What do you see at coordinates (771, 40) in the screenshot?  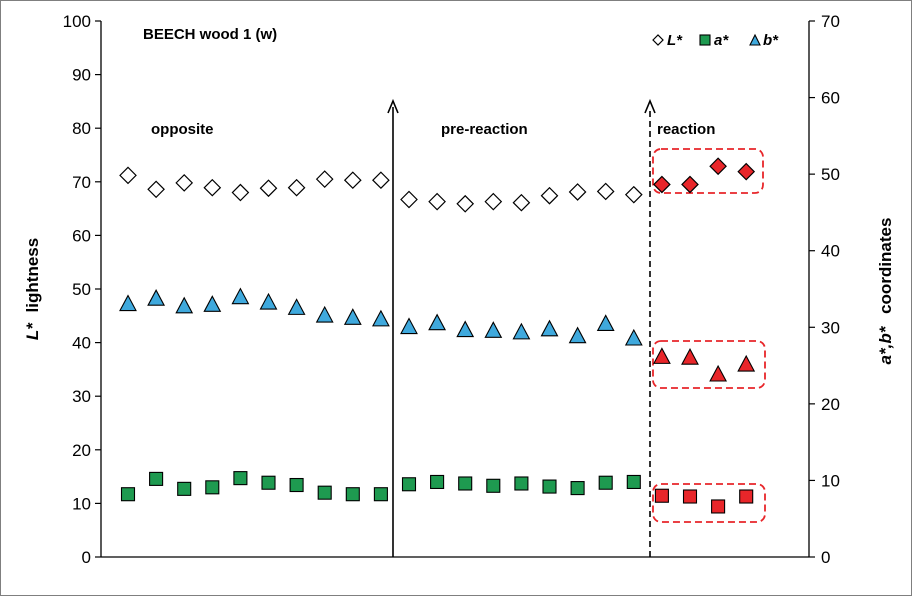 I see `legend-label-b: b*` at bounding box center [771, 40].